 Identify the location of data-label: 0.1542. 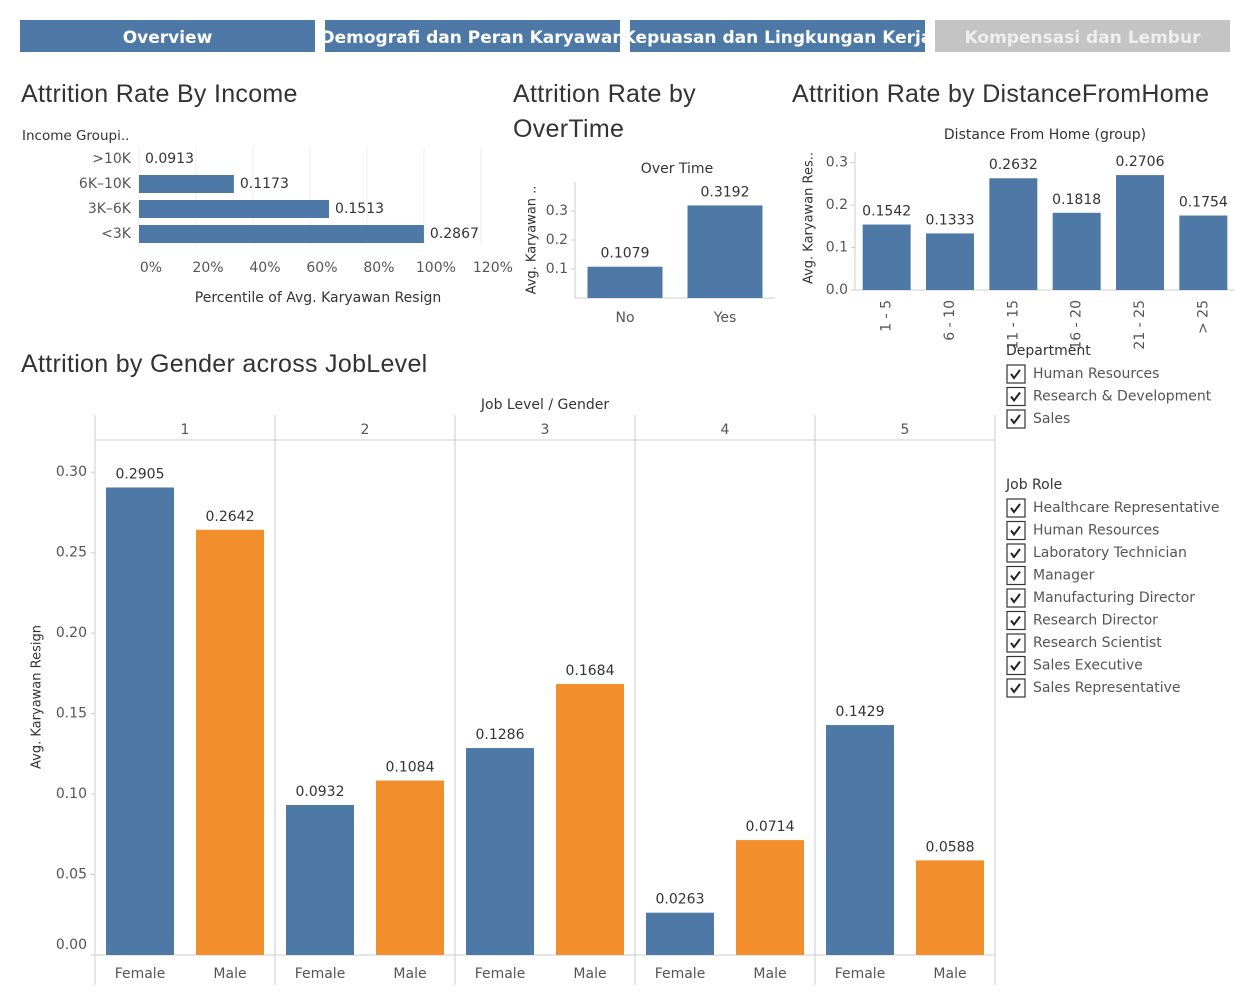
(886, 212).